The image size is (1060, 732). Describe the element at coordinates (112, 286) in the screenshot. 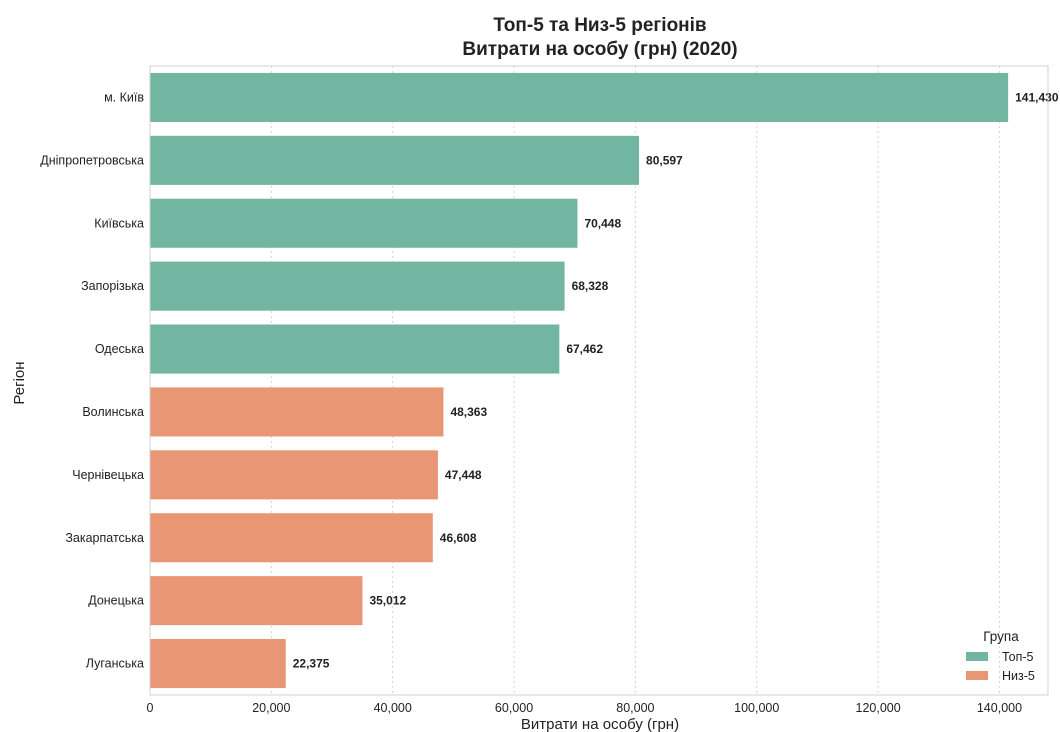

I see `y-tick-label: Запорізька` at that location.